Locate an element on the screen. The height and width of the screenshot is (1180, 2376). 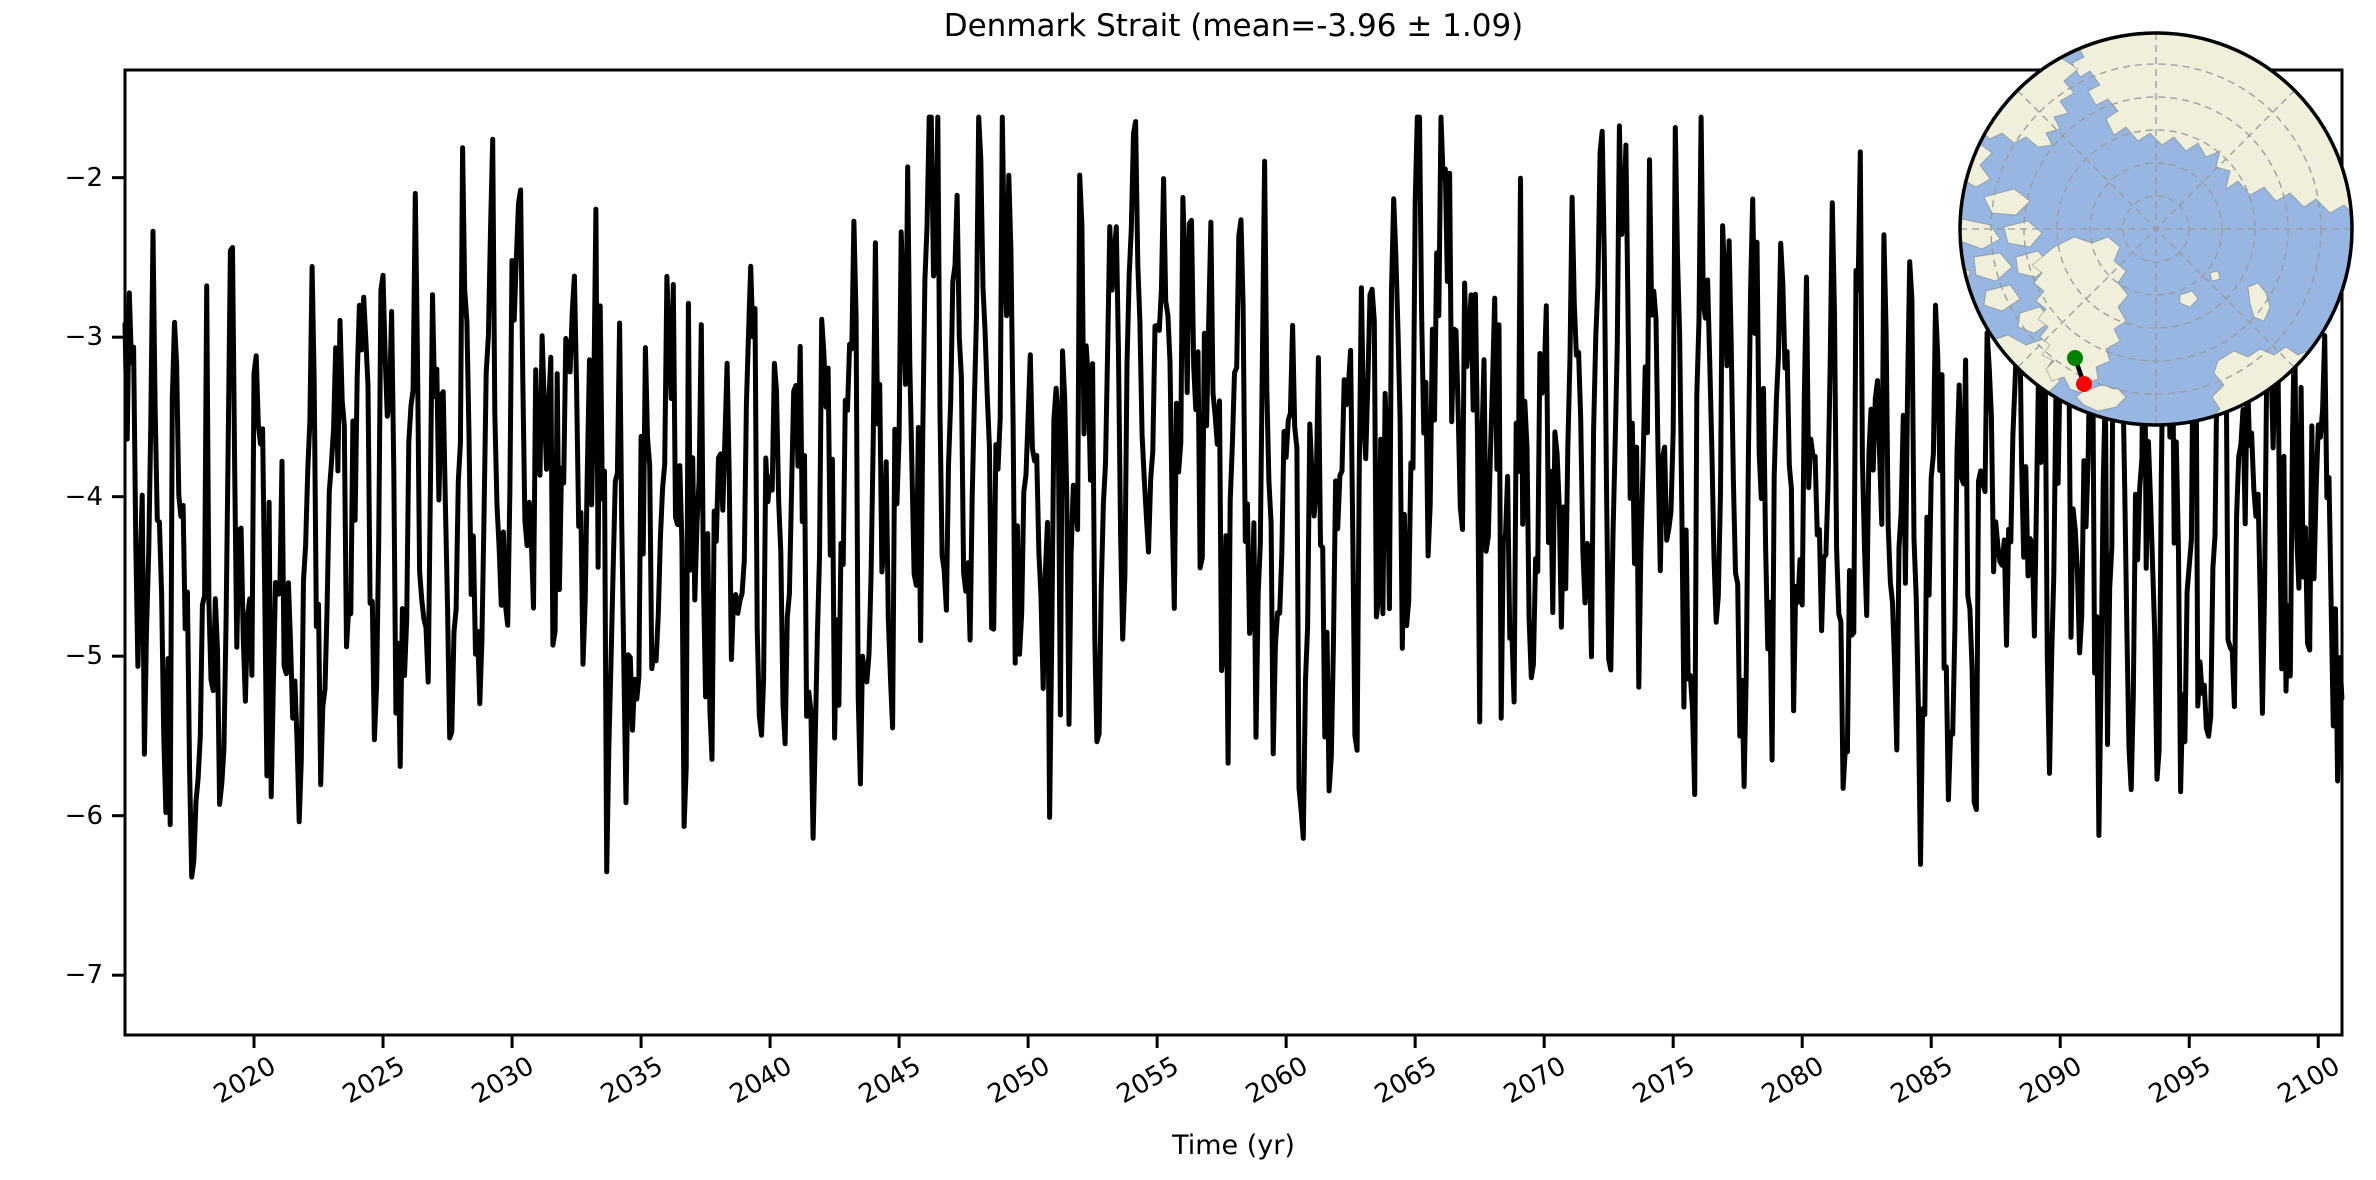
map-graticule is located at coordinates (2156, 229).